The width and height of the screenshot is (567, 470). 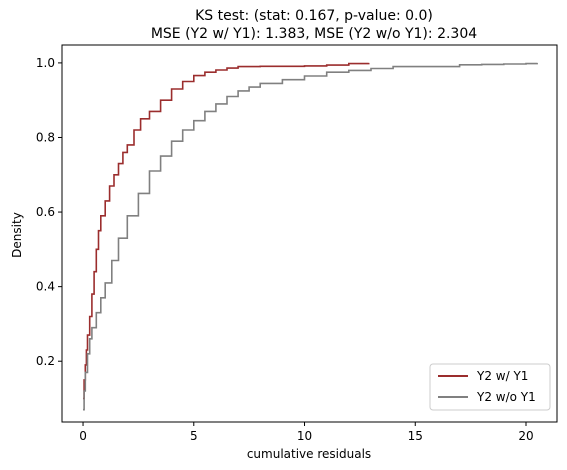 I want to click on x-tick-label: 5, so click(x=194, y=436).